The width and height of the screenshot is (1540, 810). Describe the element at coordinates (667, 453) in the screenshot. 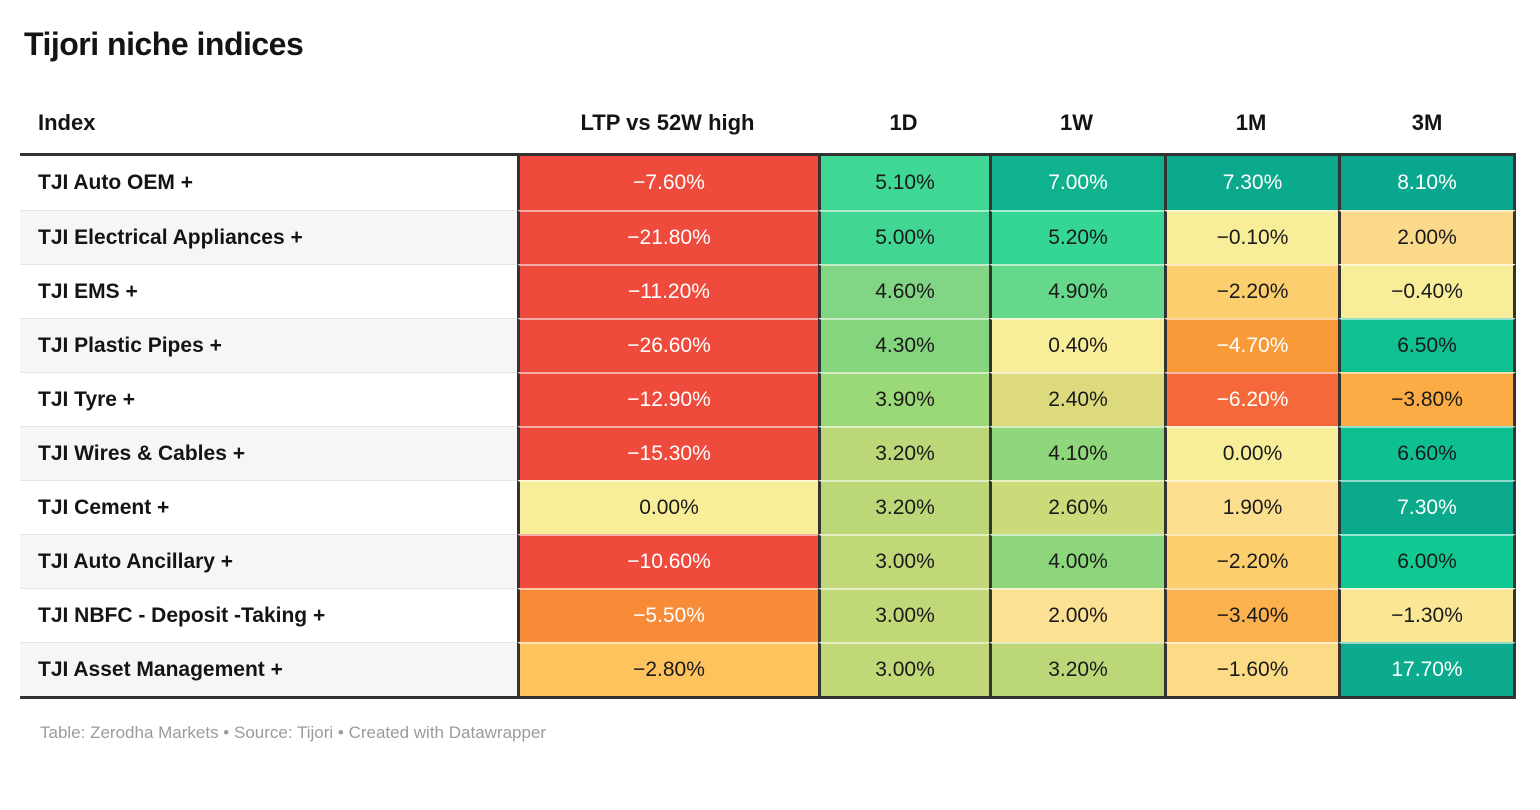

I see `value-cell-ltp-vs-52w-high: −15.30%` at that location.